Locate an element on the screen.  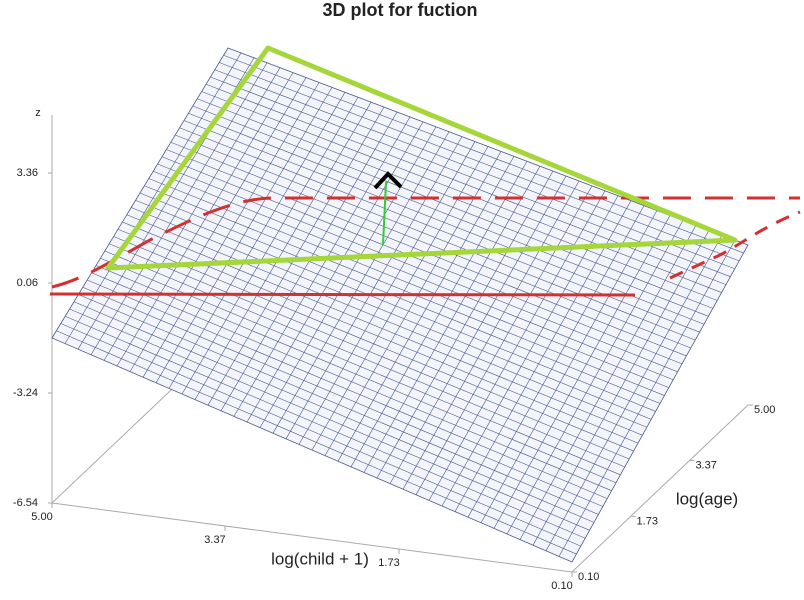
z-tick-label: -6.54 is located at coordinates (25, 503).